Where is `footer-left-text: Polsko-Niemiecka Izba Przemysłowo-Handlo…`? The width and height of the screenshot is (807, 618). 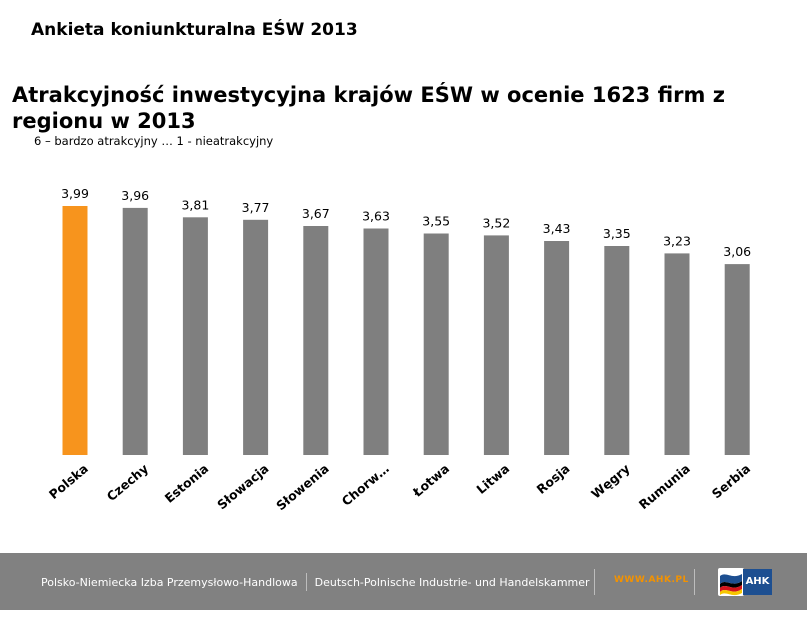 footer-left-text: Polsko-Niemiecka Izba Przemysłowo-Handlo… is located at coordinates (169, 582).